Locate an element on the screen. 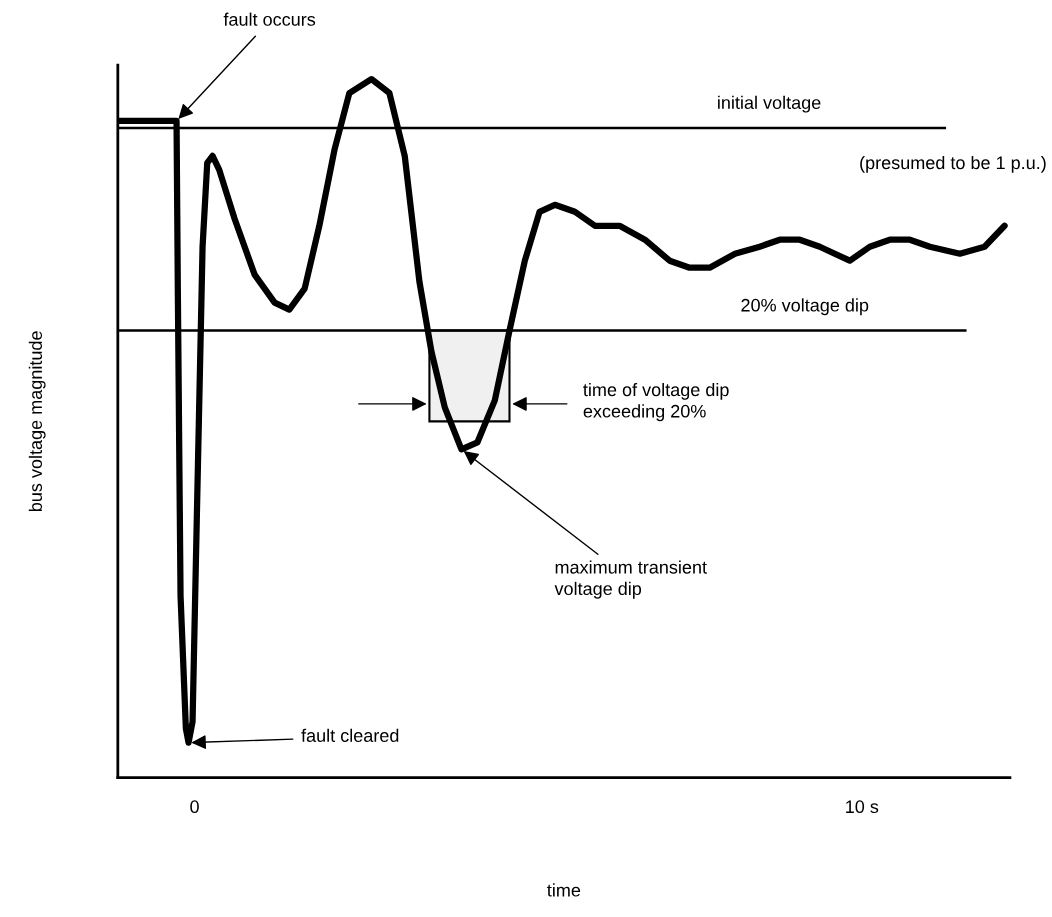  x-axis-title: time is located at coordinates (564, 890).